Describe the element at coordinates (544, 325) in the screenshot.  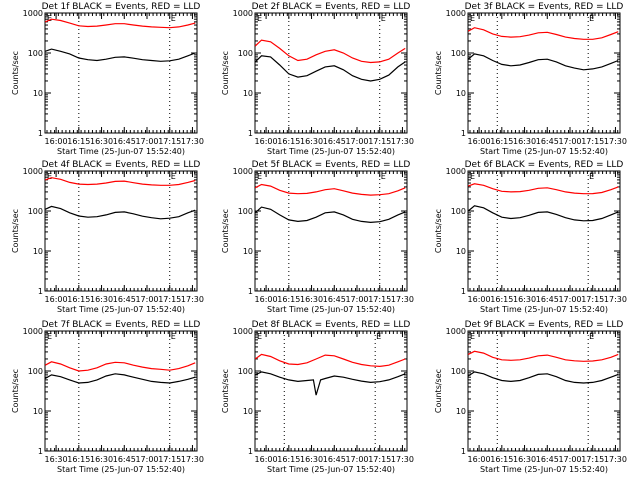
I see `chart-title: Det 9f BLACK = Events, RED = LLD` at that location.